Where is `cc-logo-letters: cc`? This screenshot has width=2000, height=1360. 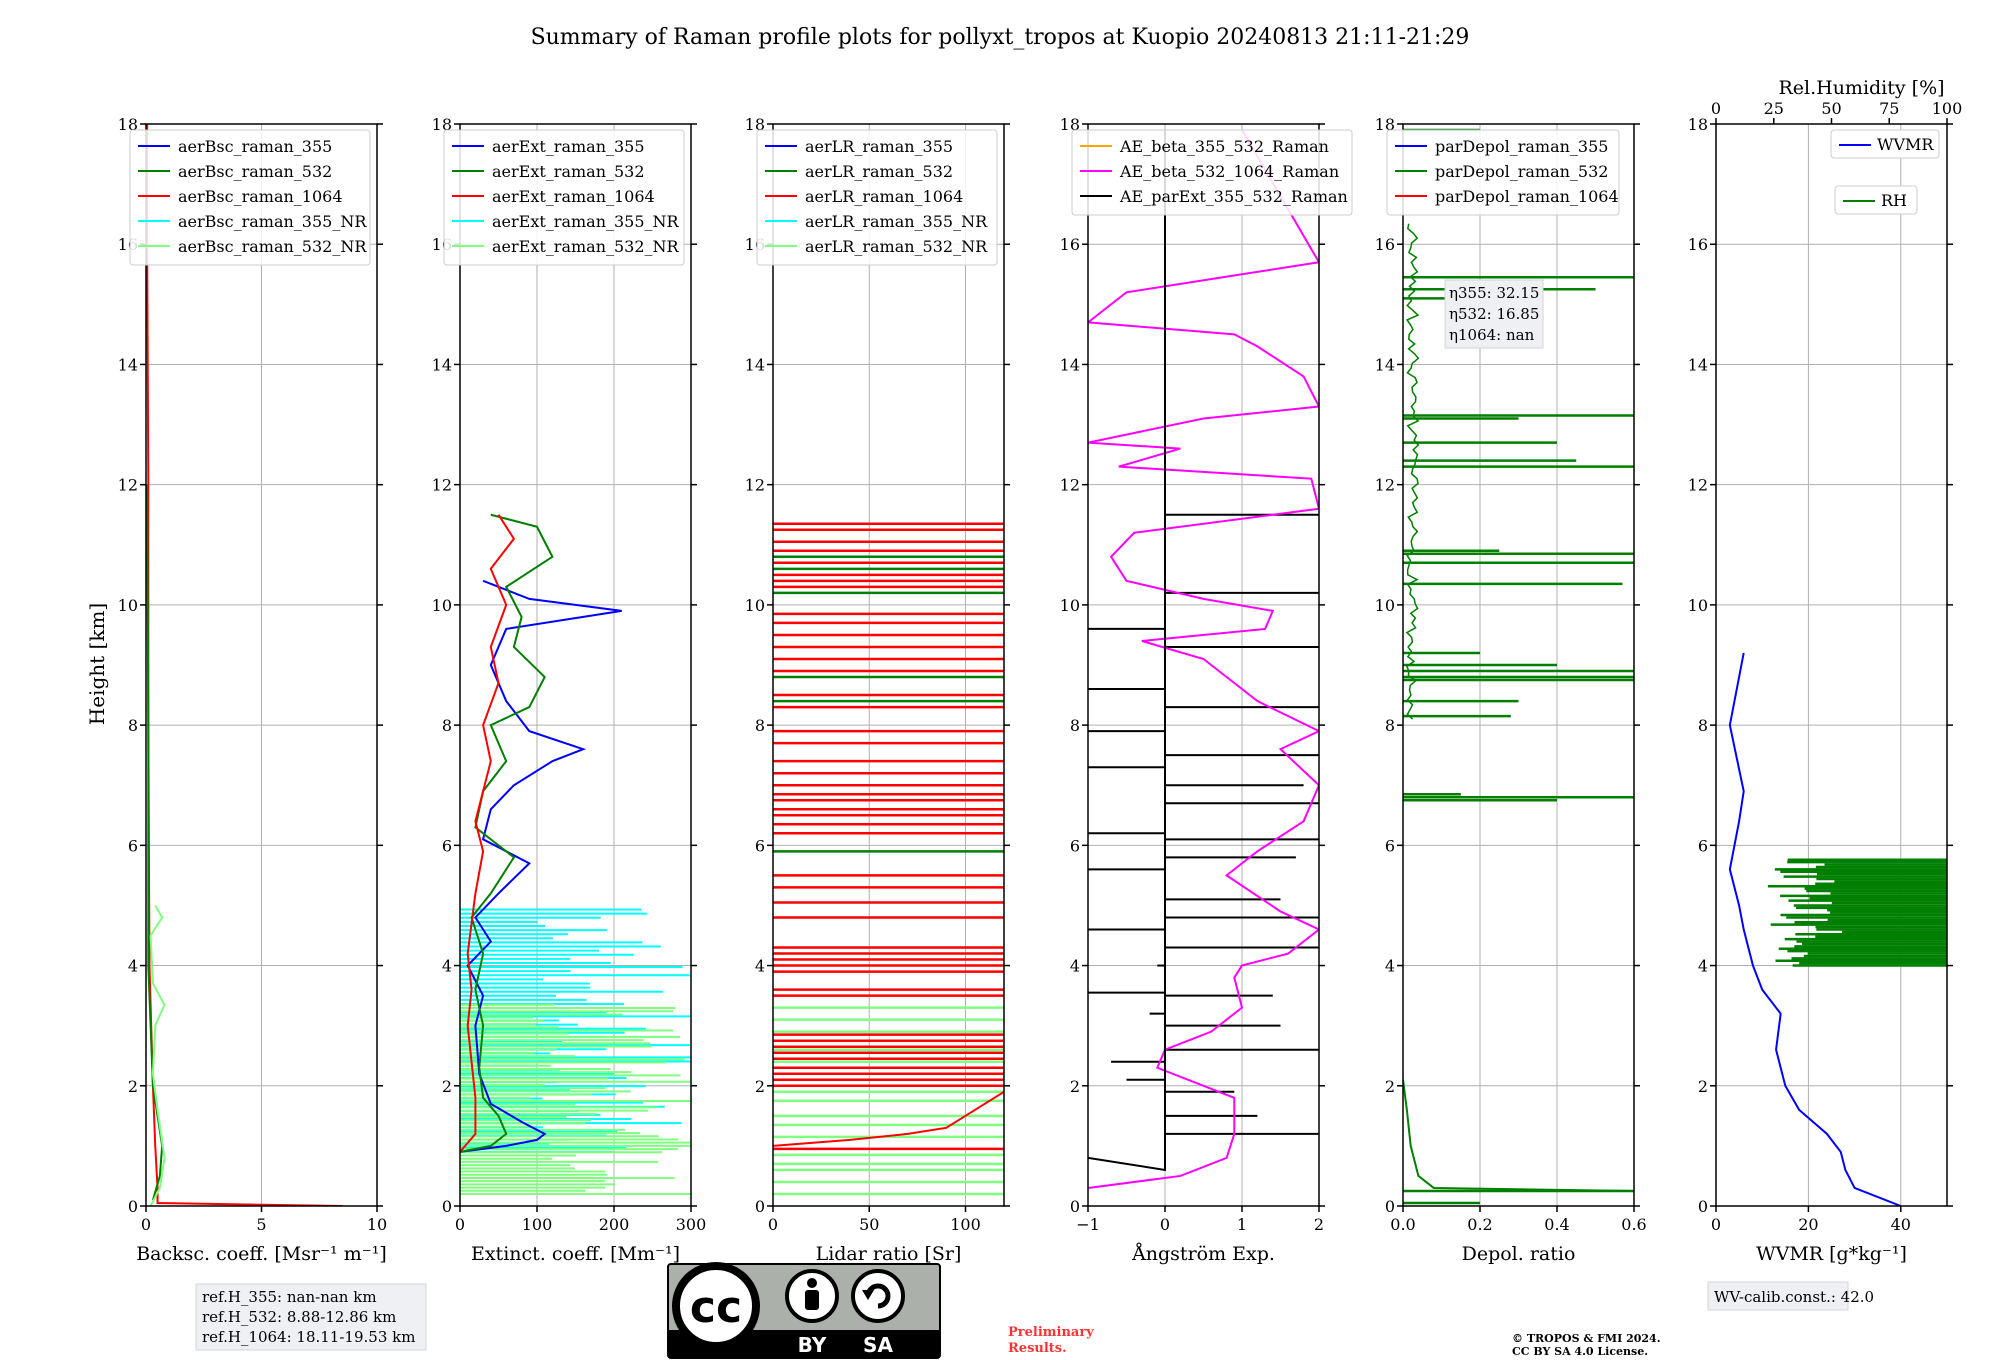
cc-logo-letters: cc is located at coordinates (716, 1307).